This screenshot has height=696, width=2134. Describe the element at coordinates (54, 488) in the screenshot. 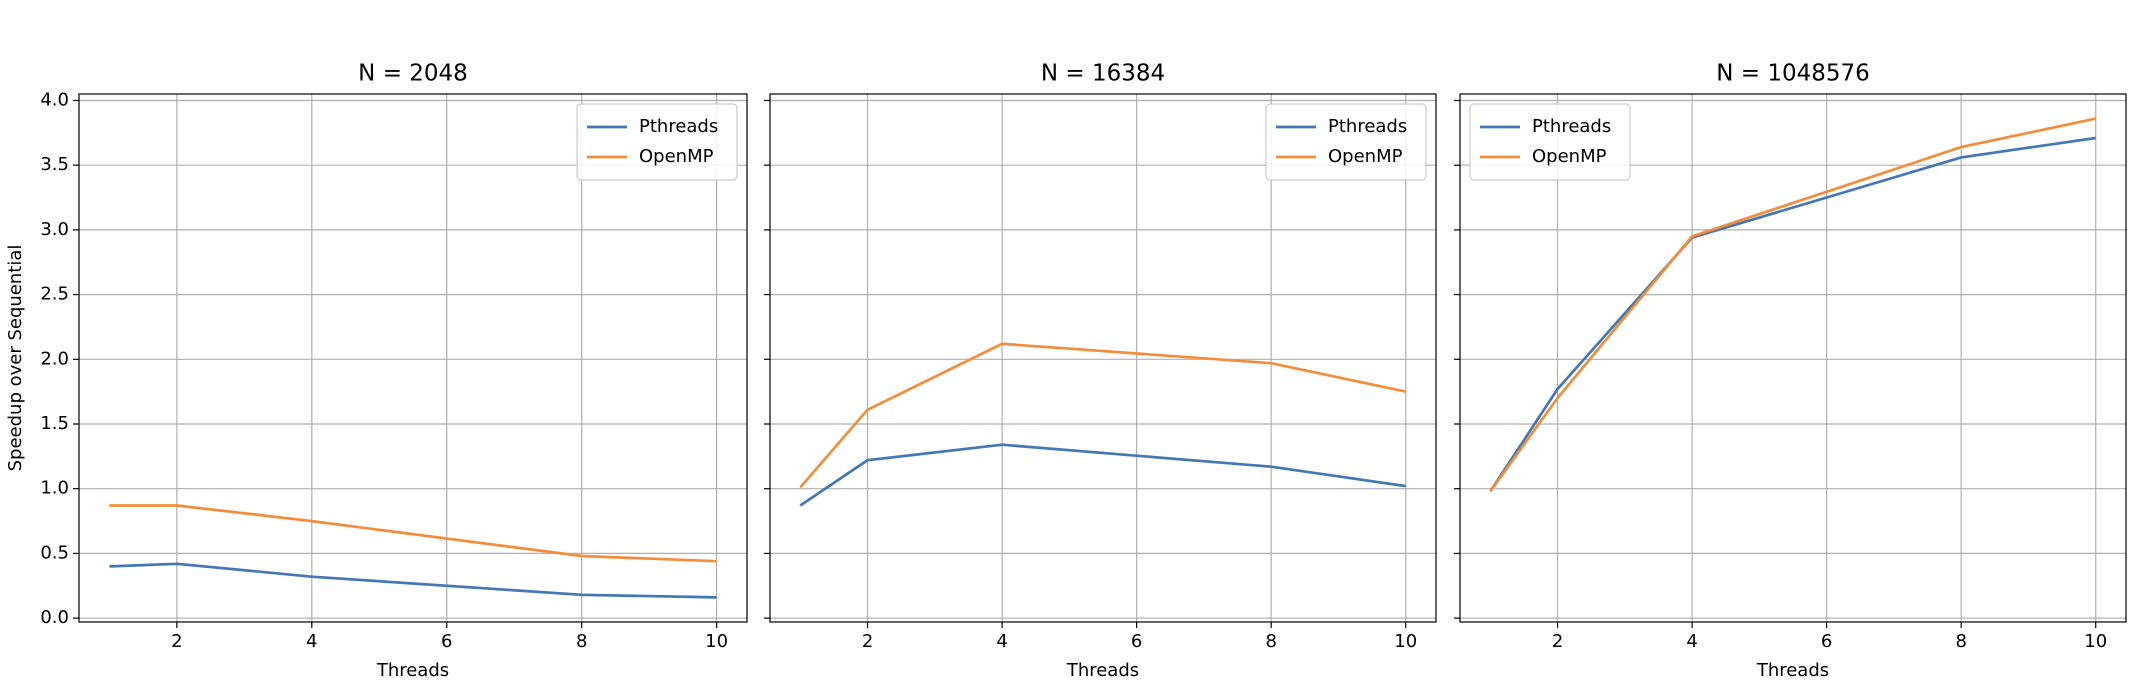

I see `y-tick-label: 1.0` at that location.